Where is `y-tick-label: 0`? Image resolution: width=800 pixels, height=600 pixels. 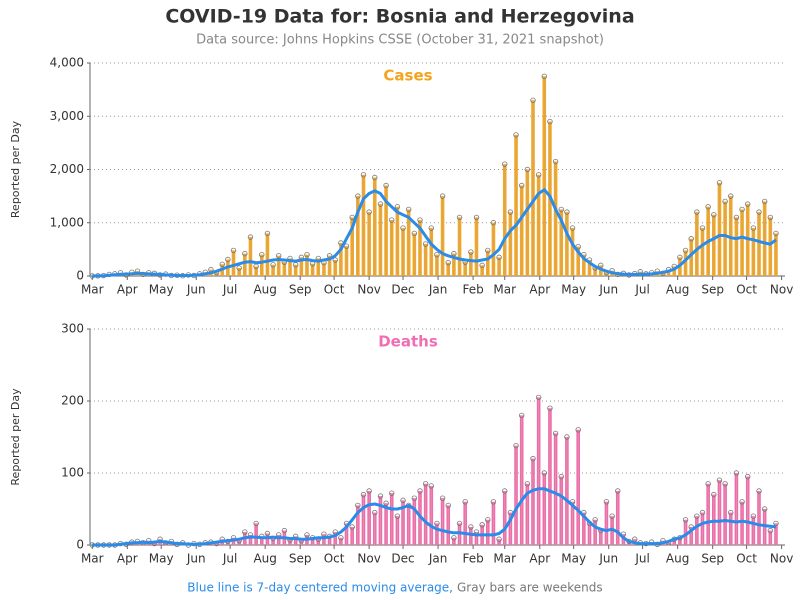
y-tick-label: 0 is located at coordinates (80, 545).